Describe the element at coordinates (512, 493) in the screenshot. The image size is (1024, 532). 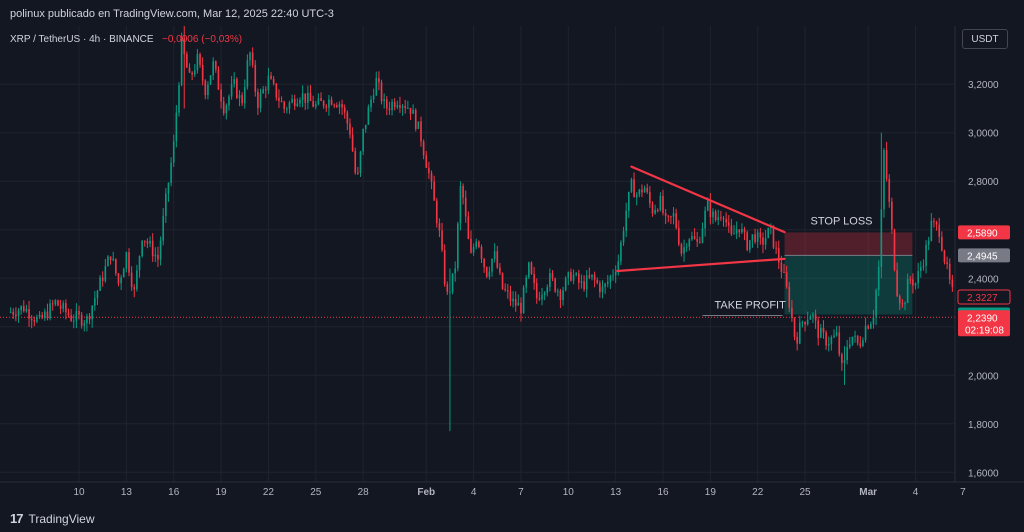
I see `time-axis: 10 13 16 19 22 25 28 Feb 4 7 10 13 16 19 22 25 Mar 4 7` at that location.